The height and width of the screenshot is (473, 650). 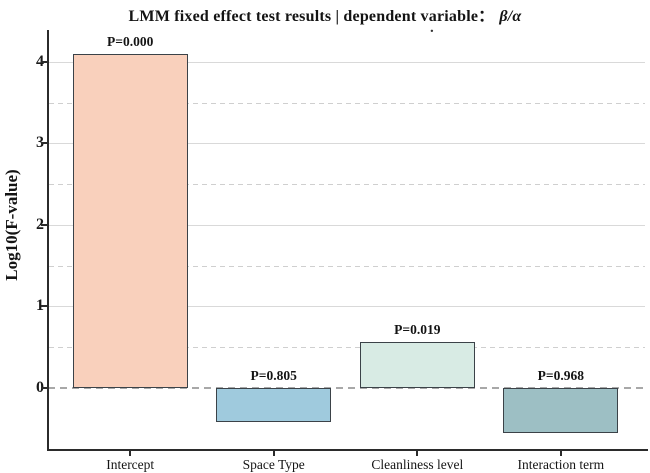 What do you see at coordinates (510, 16) in the screenshot?
I see `chart-title-variable: β/α` at bounding box center [510, 16].